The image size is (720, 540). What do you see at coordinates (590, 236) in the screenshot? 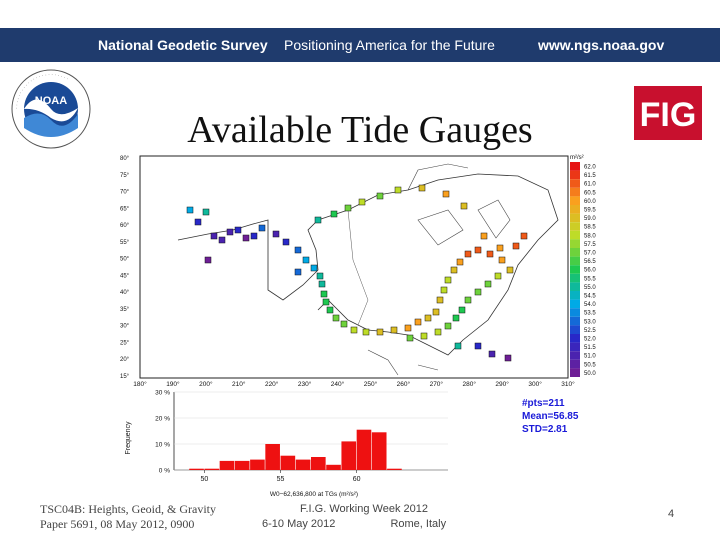
I see `colorbar-label: 58.0` at bounding box center [590, 236].